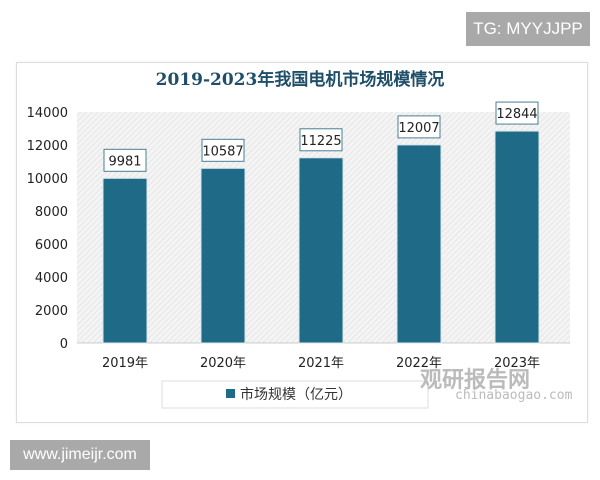 The image size is (600, 480). What do you see at coordinates (51, 212) in the screenshot?
I see `y-tick-label: 8000` at bounding box center [51, 212].